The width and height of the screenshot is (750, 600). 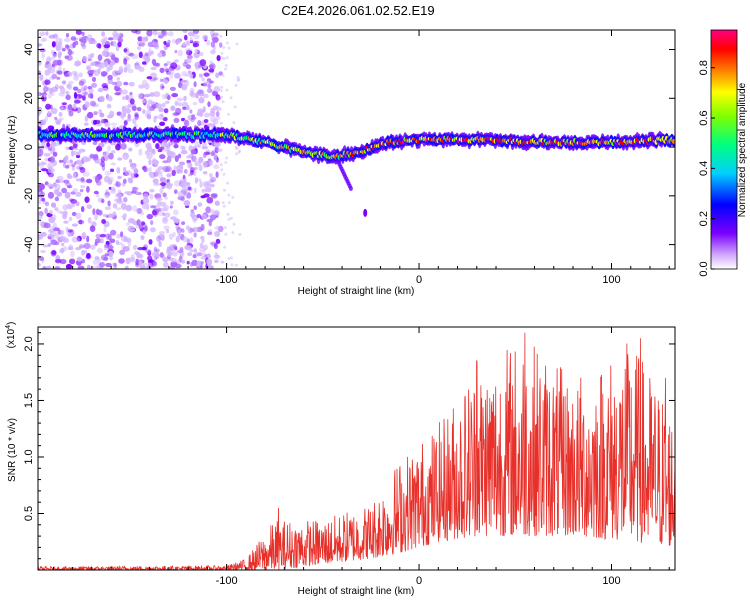 I want to click on snr-ylabel: SNR (10 * v/v), so click(x=12, y=450).